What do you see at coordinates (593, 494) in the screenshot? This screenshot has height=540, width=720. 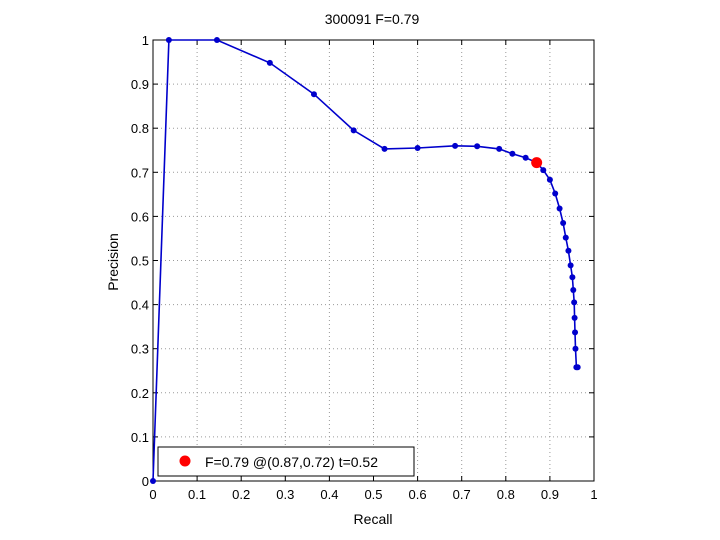 I see `x-tick-label: 1` at bounding box center [593, 494].